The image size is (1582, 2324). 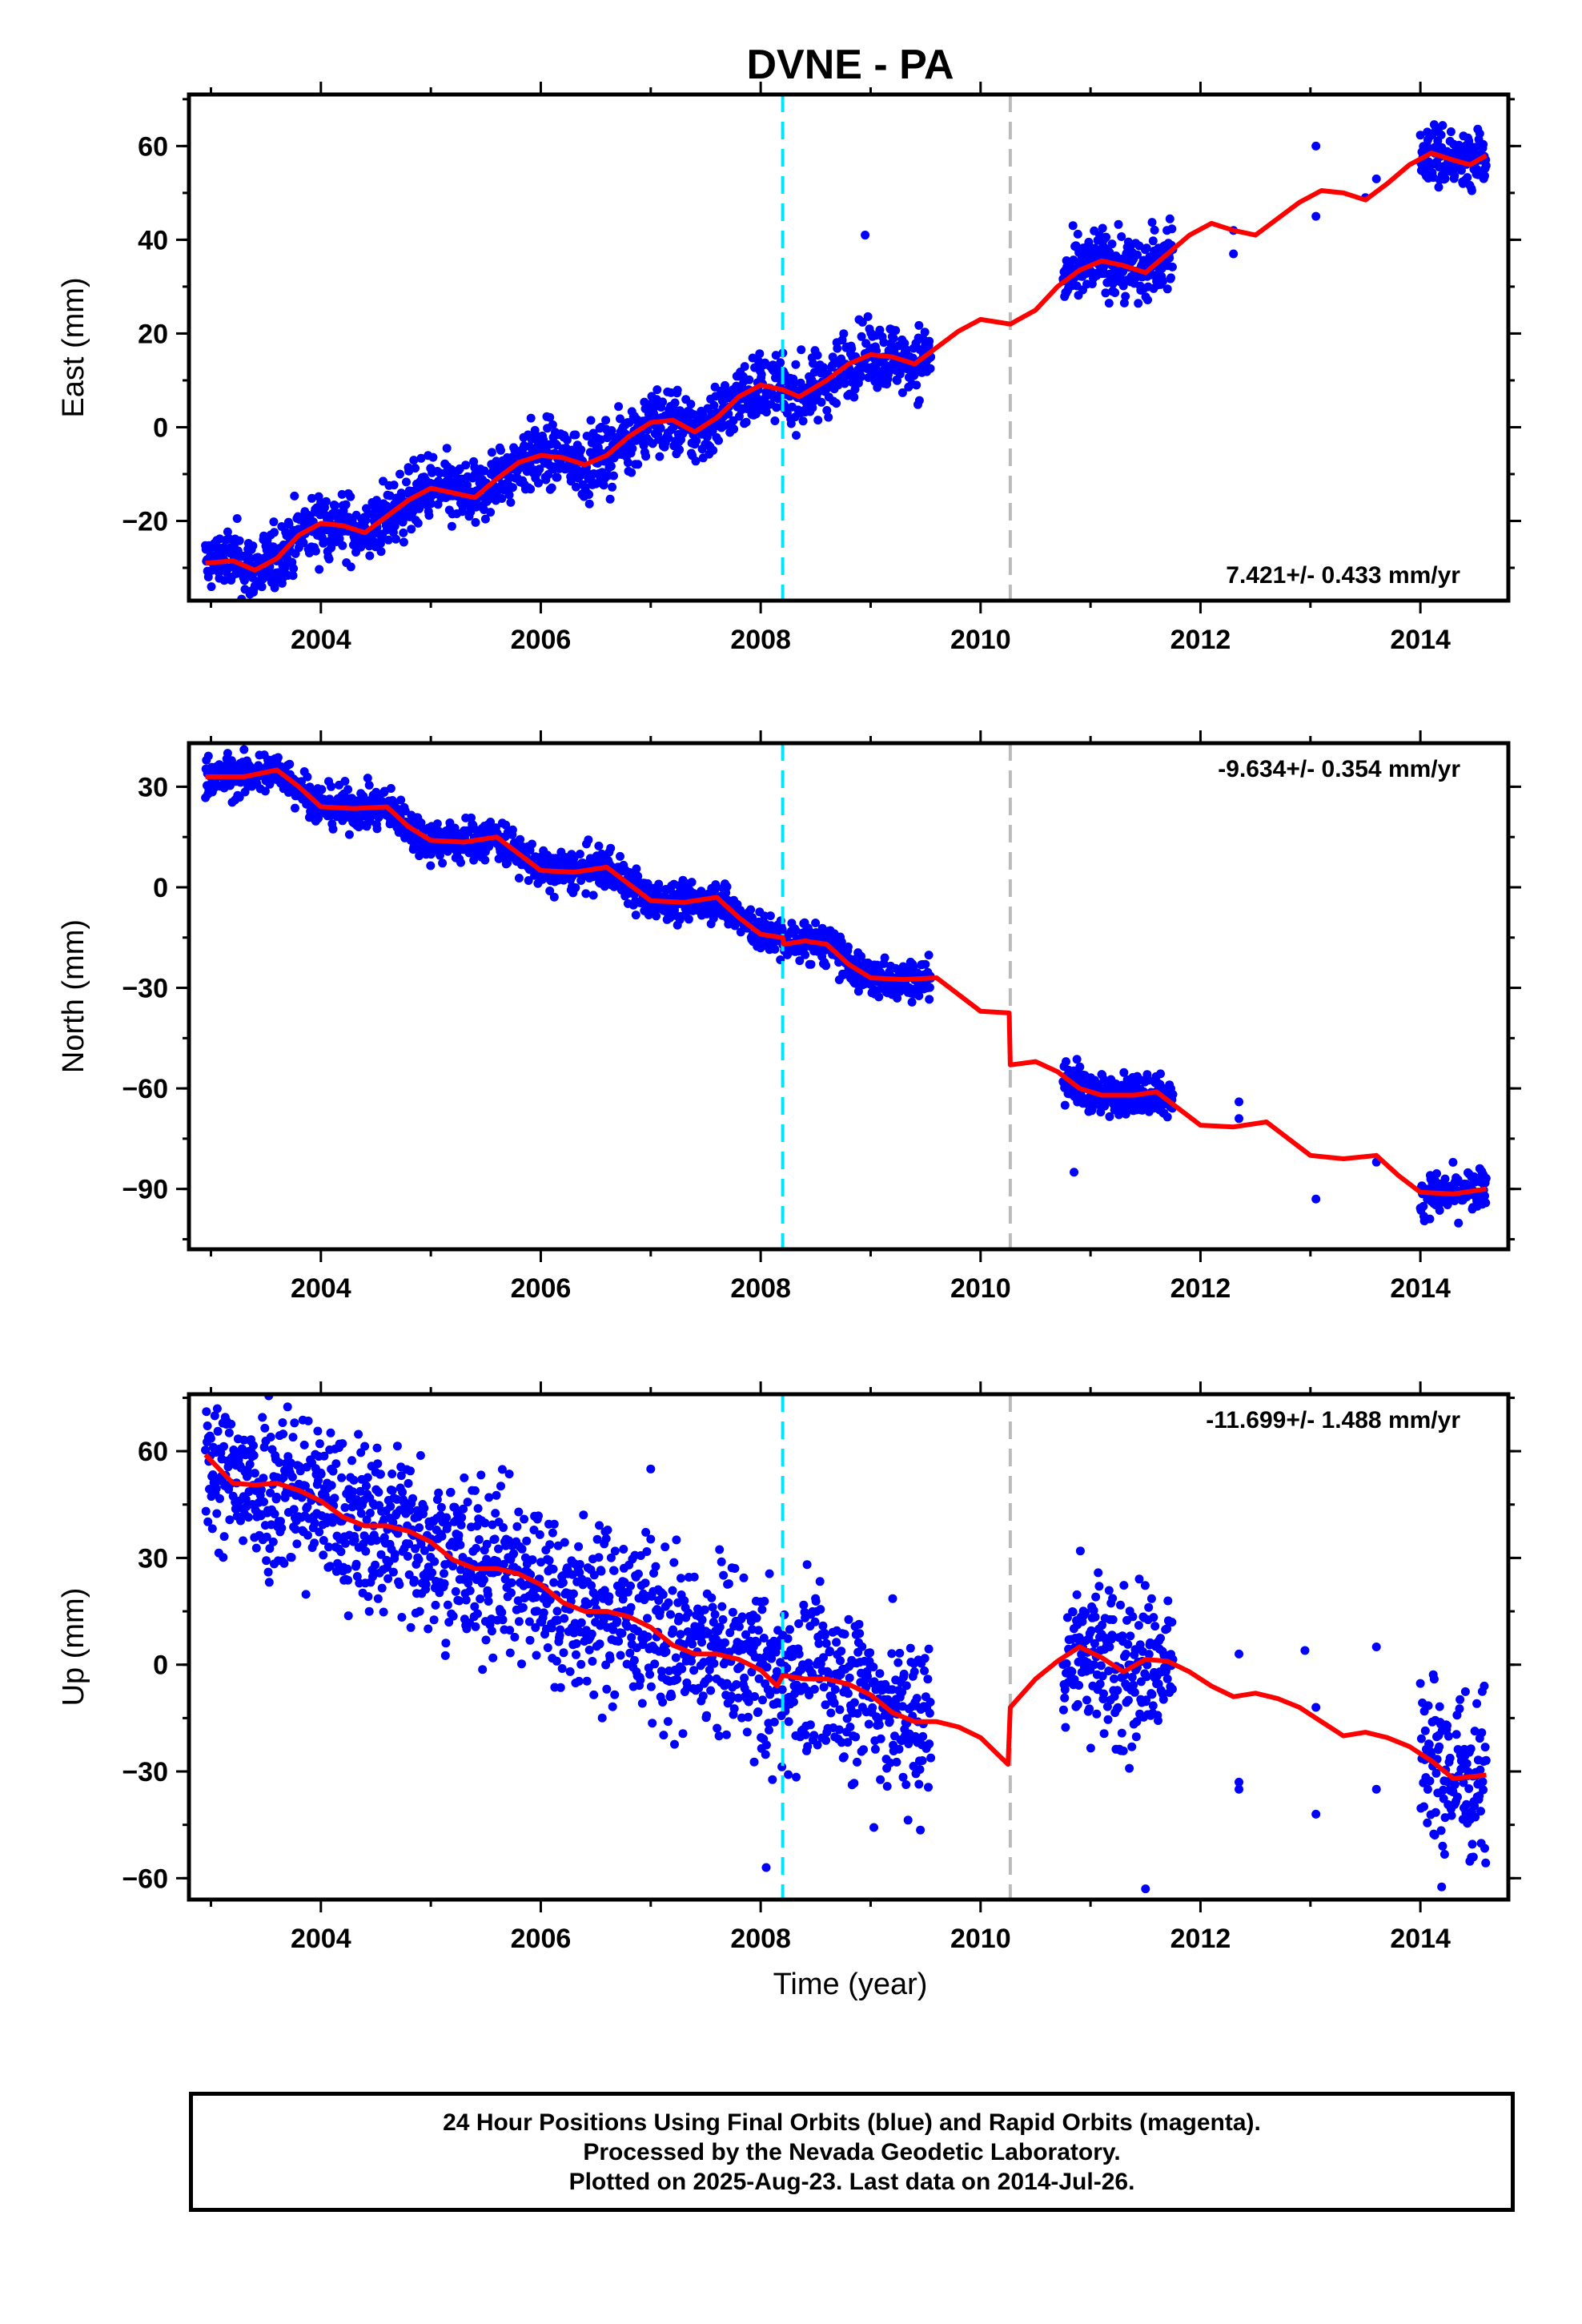 I want to click on y-tick-label: 60, so click(x=153, y=146).